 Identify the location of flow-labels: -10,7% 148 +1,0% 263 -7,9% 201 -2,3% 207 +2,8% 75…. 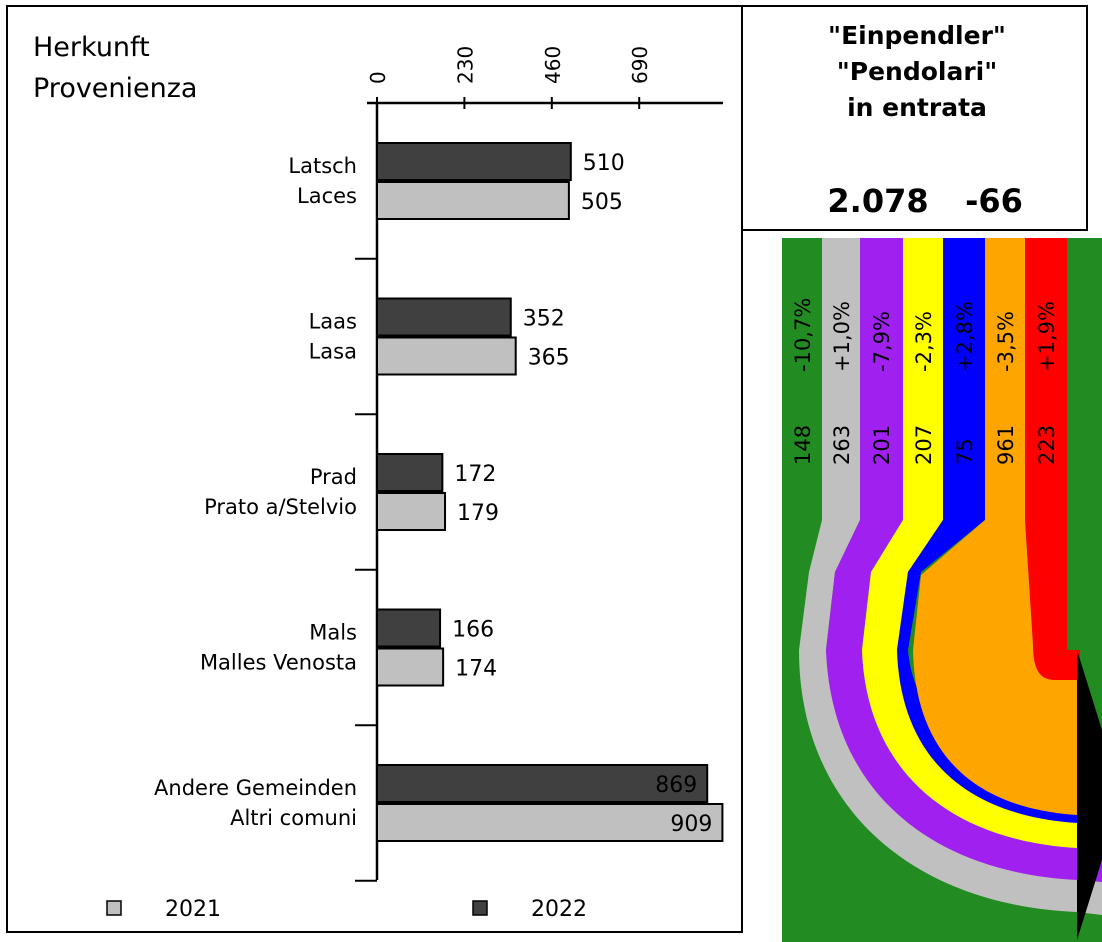
(925, 381).